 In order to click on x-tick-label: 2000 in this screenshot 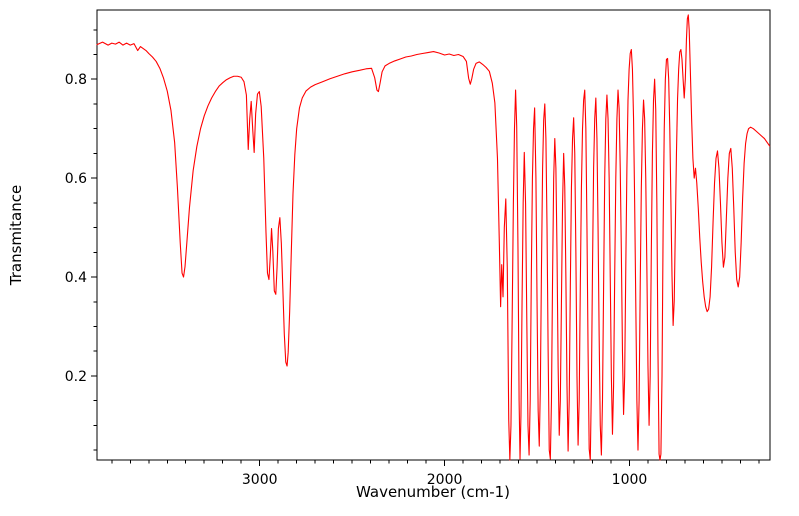, I will do `click(445, 480)`.